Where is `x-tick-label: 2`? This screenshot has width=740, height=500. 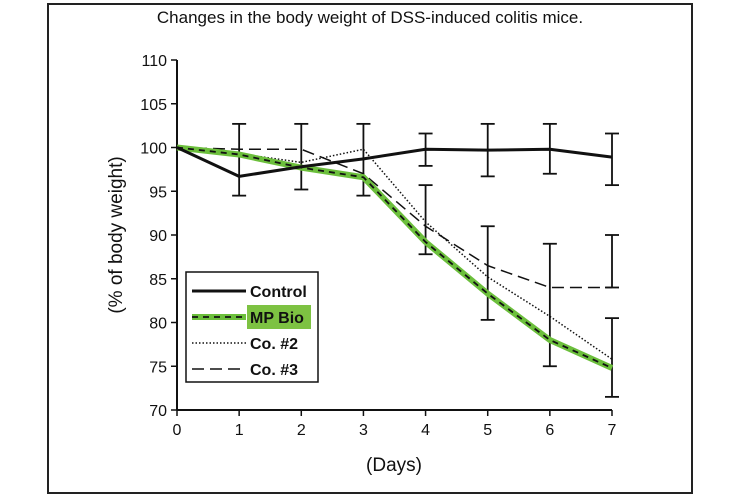 x-tick-label: 2 is located at coordinates (301, 430).